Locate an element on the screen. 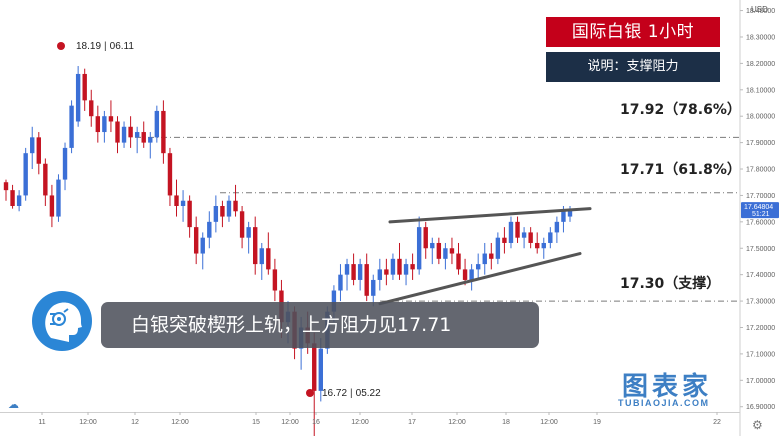  level-label-7860: 17.92（78.6%） is located at coordinates (680, 110).